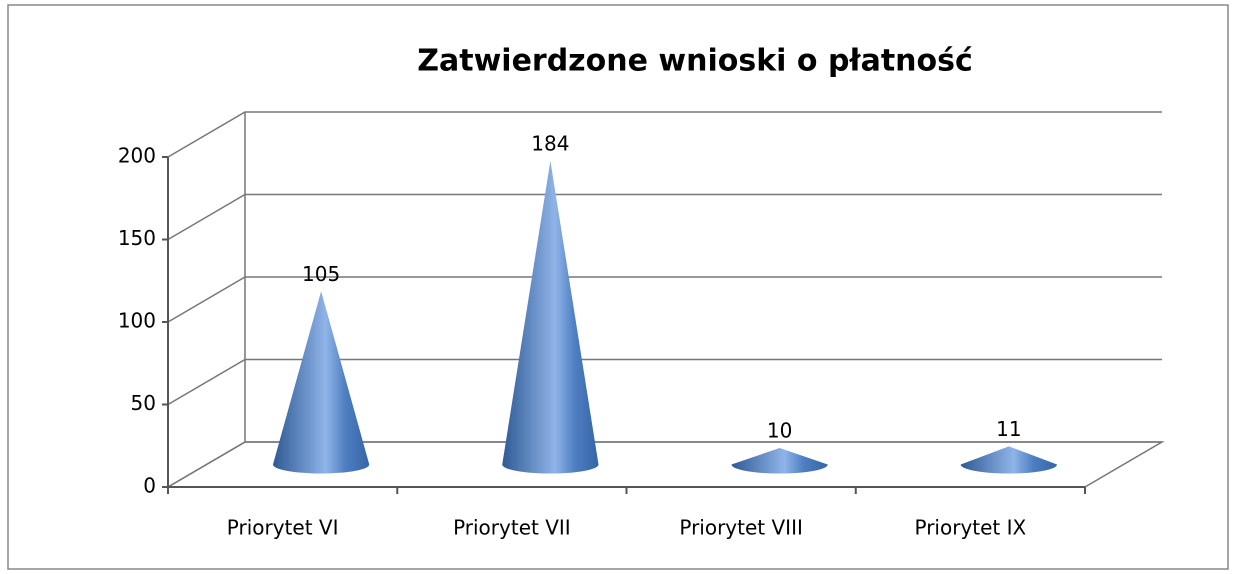  Describe the element at coordinates (779, 431) in the screenshot. I see `data-label: 10` at that location.